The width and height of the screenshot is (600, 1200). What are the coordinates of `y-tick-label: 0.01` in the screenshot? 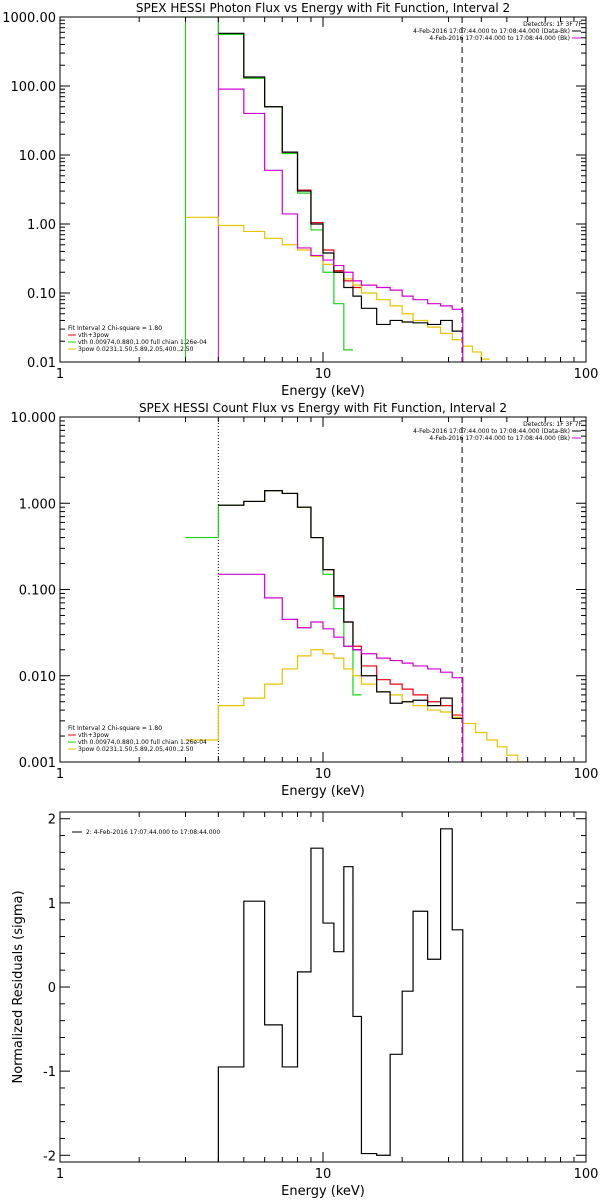 It's located at (41, 363).